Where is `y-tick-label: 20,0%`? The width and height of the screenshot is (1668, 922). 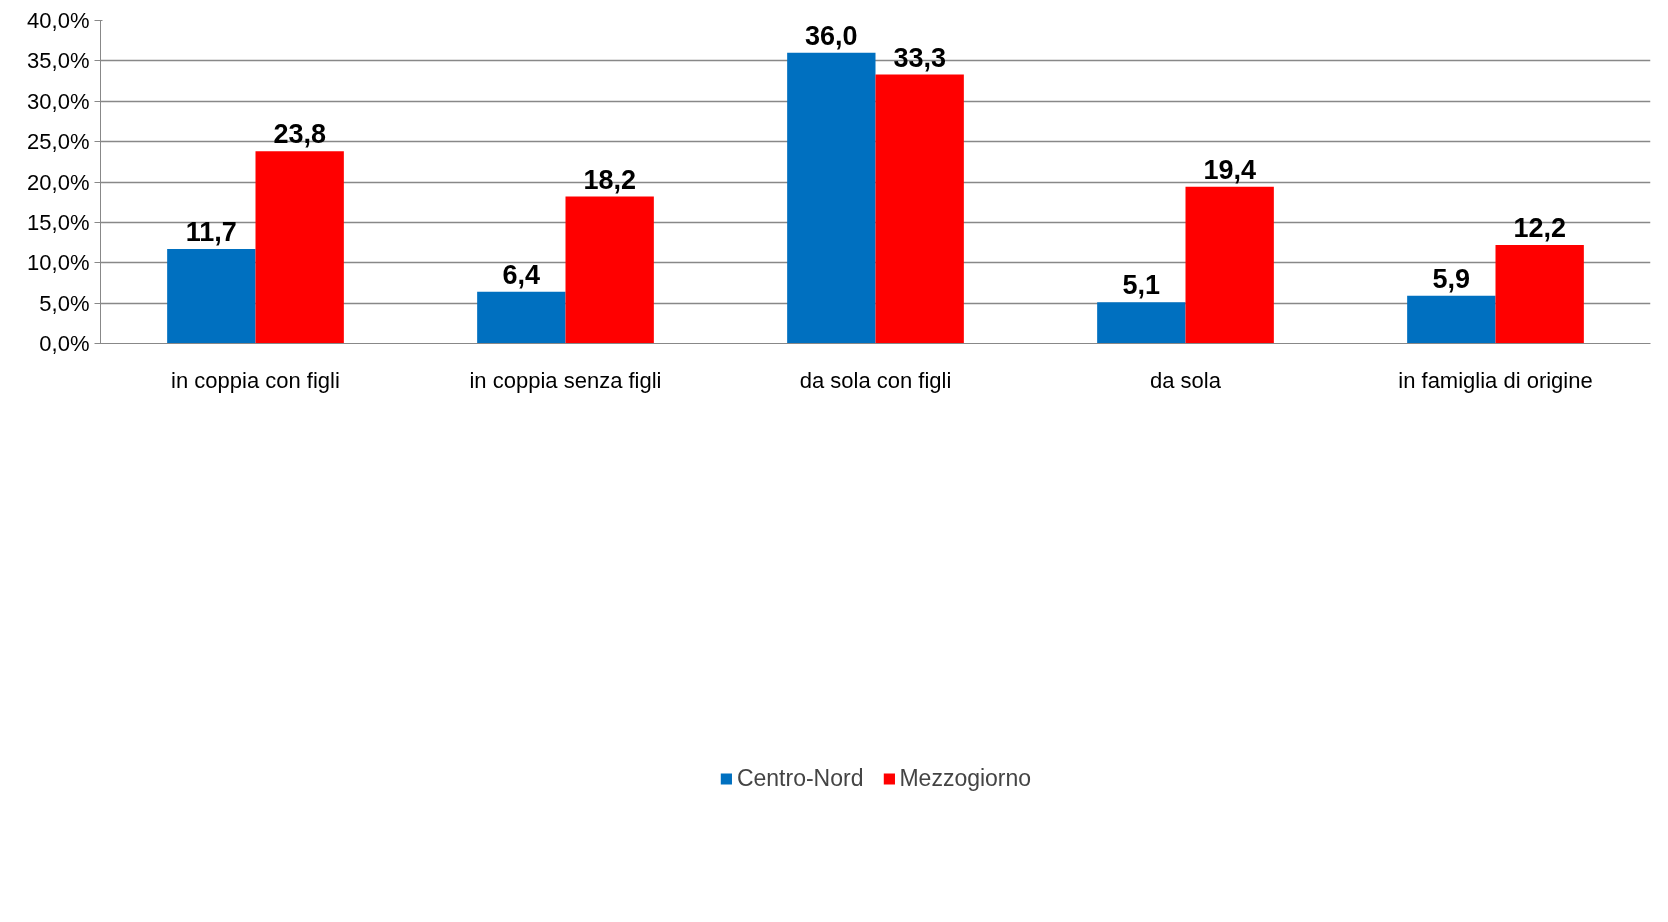 y-tick-label: 20,0% is located at coordinates (58, 182).